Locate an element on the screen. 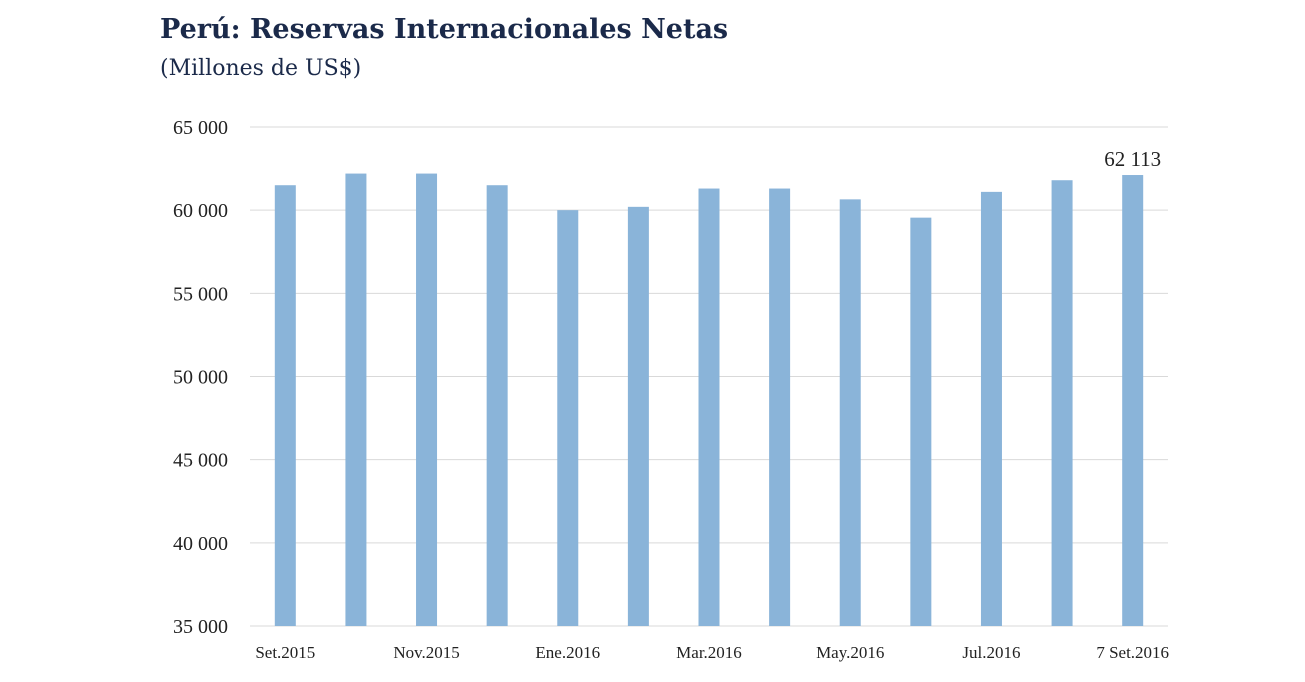 The width and height of the screenshot is (1305, 682). data-label: 62 113 is located at coordinates (1132, 159).